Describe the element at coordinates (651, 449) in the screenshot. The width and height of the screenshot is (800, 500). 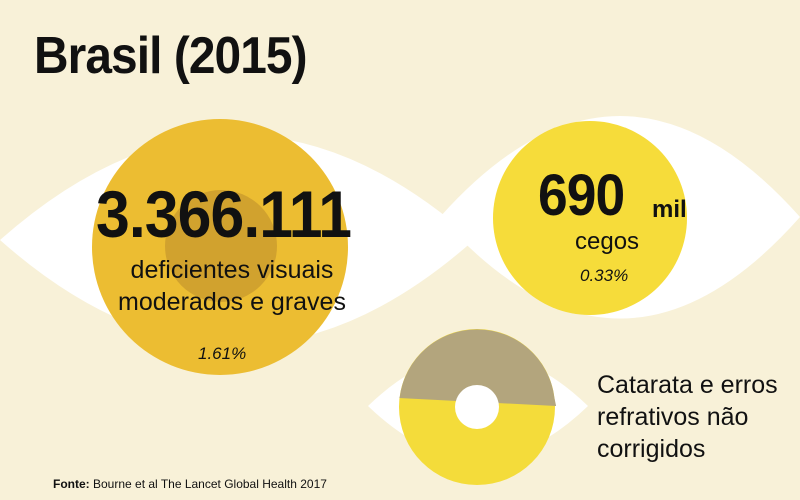
I see `causes-label-line3: corrigidos` at that location.